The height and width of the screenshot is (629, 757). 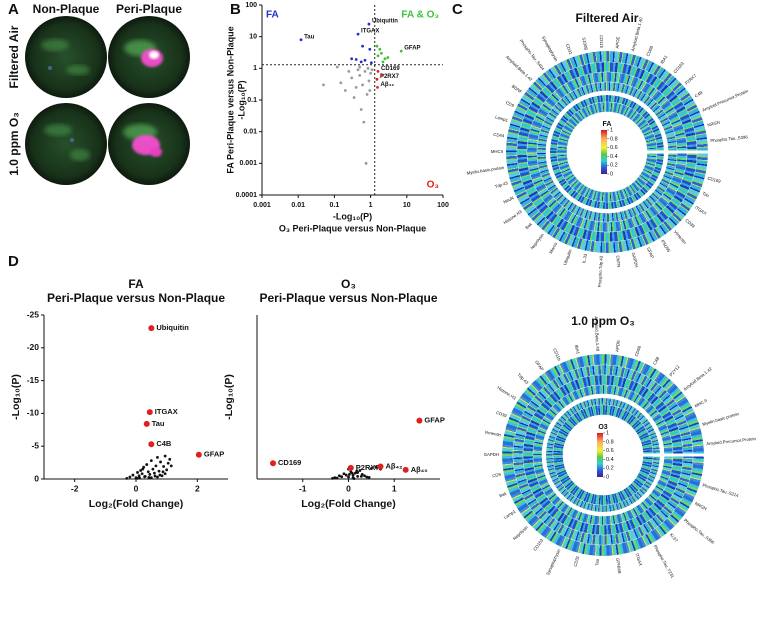 I want to click on ring-label: Histone.H3, so click(x=513, y=217).